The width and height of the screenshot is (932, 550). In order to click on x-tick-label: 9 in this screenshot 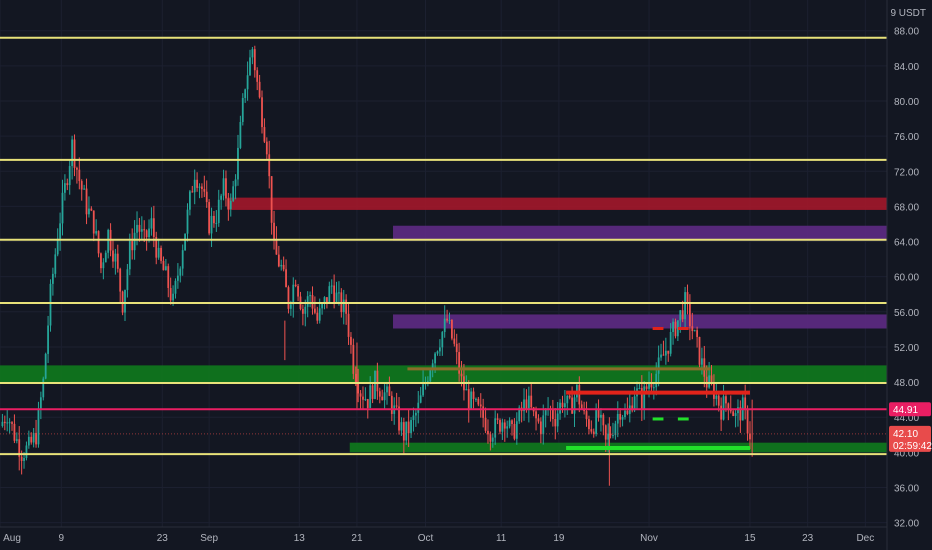, I will do `click(62, 538)`.